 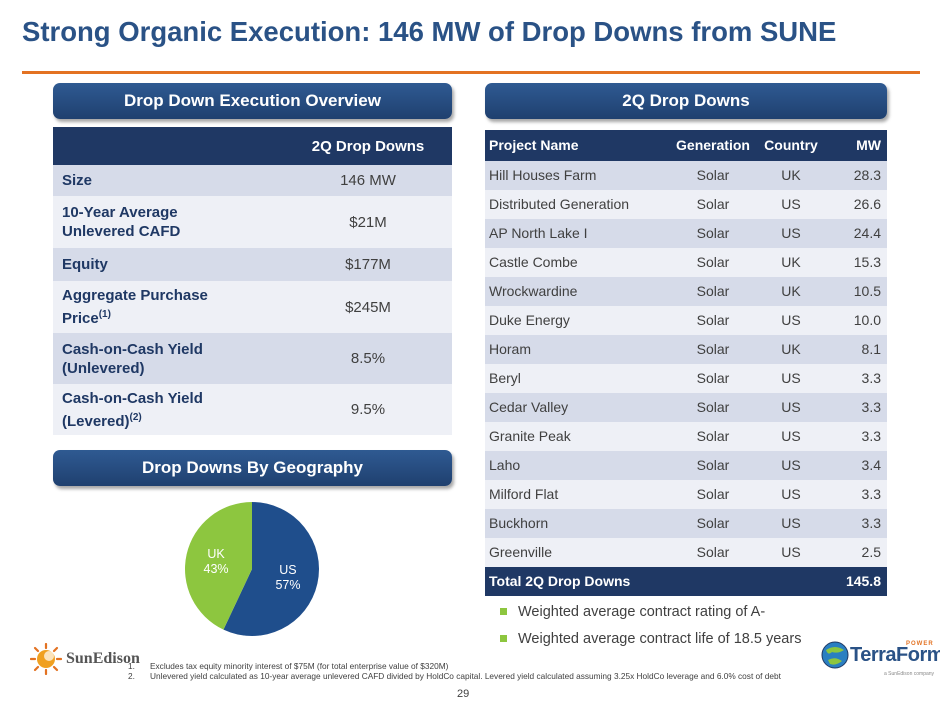 I want to click on mw-cell: 3.4, so click(x=871, y=465).